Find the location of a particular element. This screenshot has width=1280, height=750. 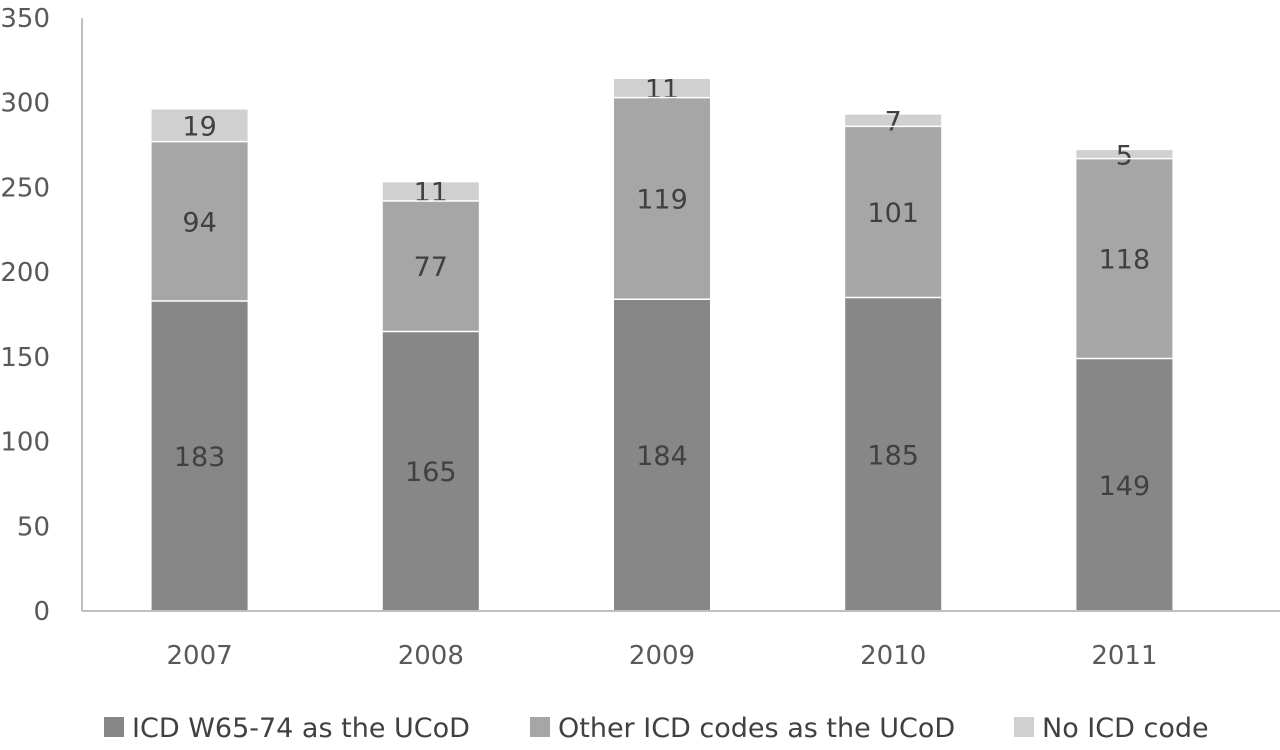

data-label: 5 is located at coordinates (1124, 155).